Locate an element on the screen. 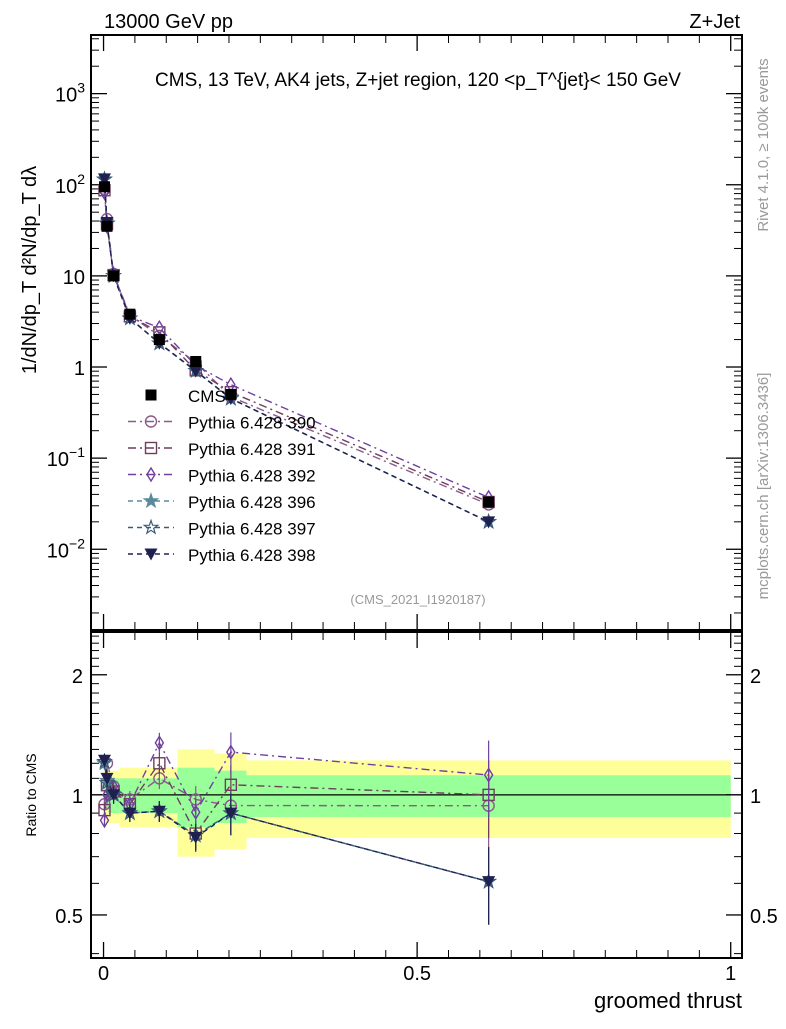 The width and height of the screenshot is (786, 1029). legend-item: Pythia 6.428 397 is located at coordinates (222, 528).